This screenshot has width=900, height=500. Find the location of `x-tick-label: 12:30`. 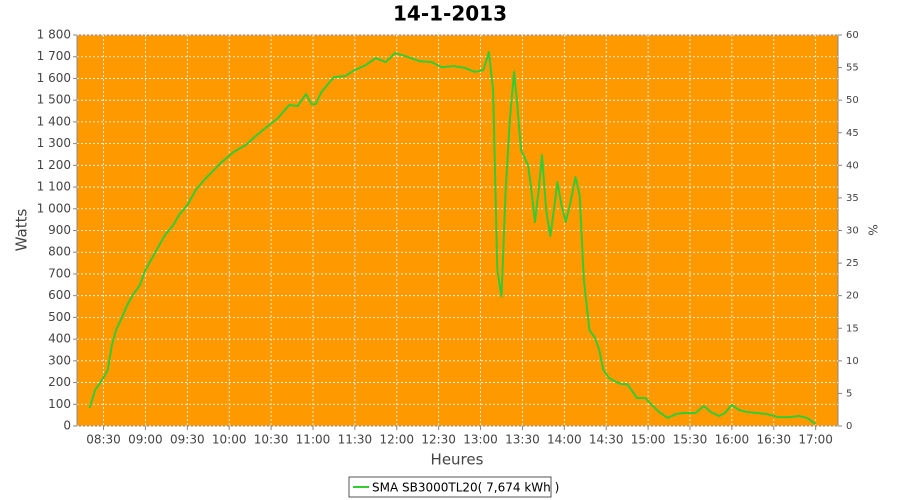

x-tick-label: 12:30 is located at coordinates (438, 440).